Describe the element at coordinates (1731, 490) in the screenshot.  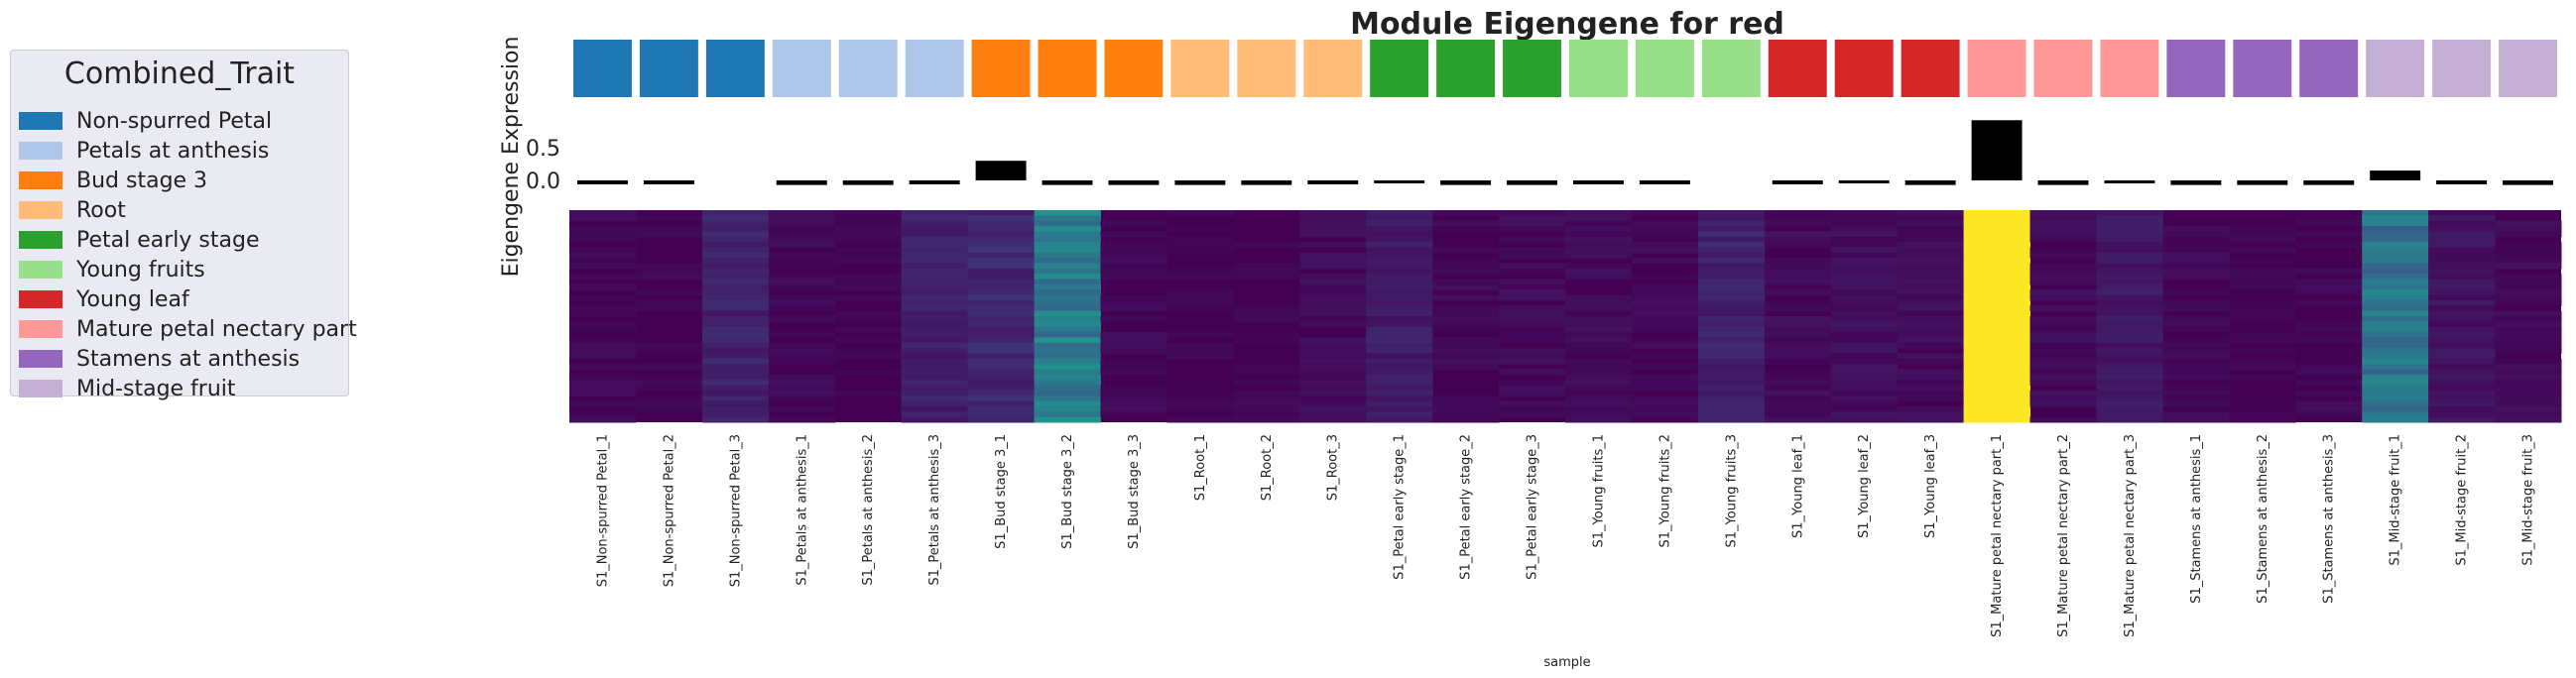
I see `sample-tick-label: S1_Young fruits_3` at that location.